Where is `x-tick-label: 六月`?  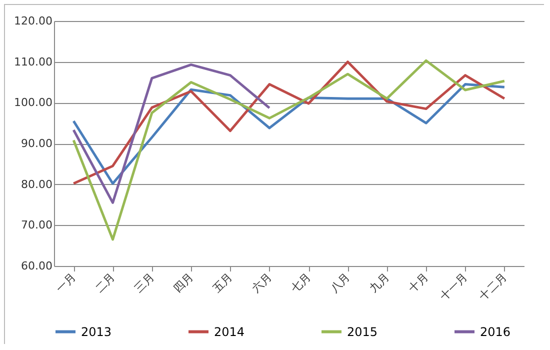
x-tick-label: 六月 is located at coordinates (261, 283).